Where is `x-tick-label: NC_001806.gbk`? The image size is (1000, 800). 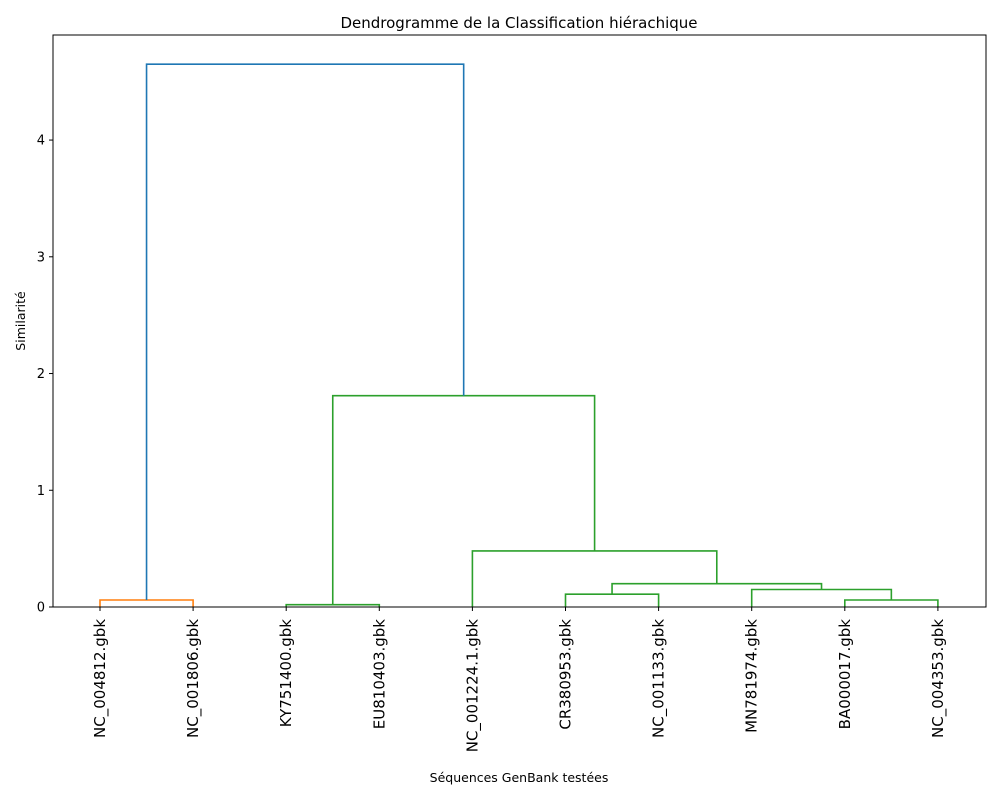 x-tick-label: NC_001806.gbk is located at coordinates (193, 678).